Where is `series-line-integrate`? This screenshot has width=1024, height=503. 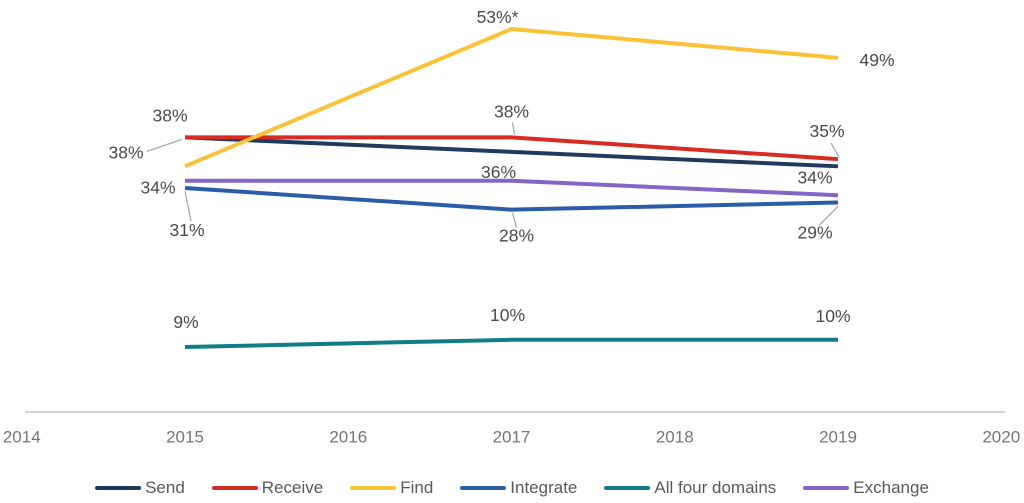
series-line-integrate is located at coordinates (511, 198).